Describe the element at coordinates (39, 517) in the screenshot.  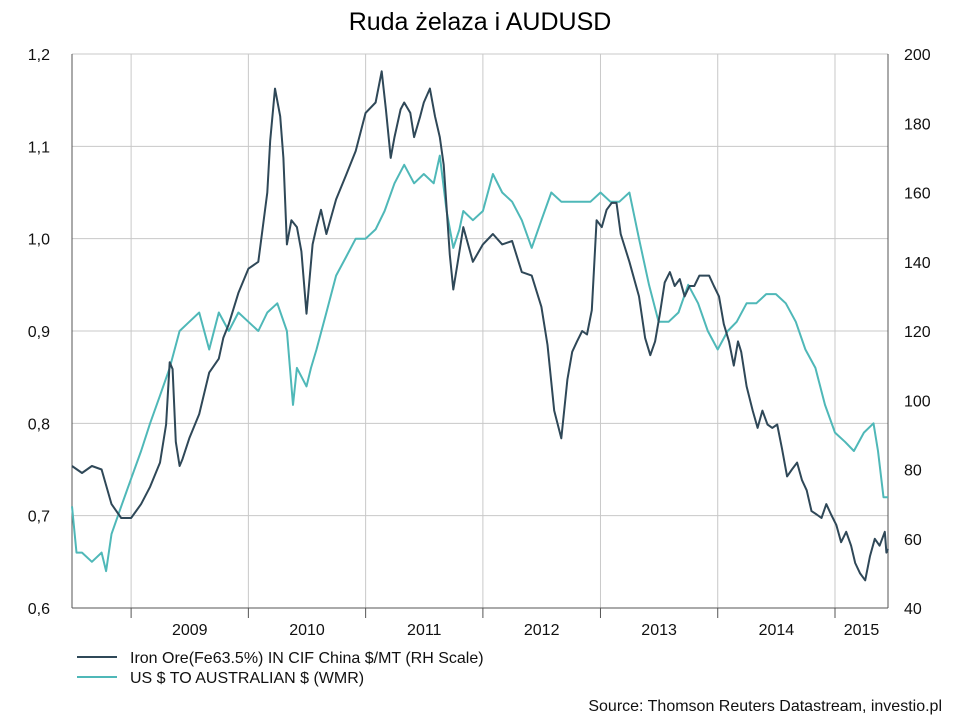
I see `left-tick-label: 0,7` at that location.